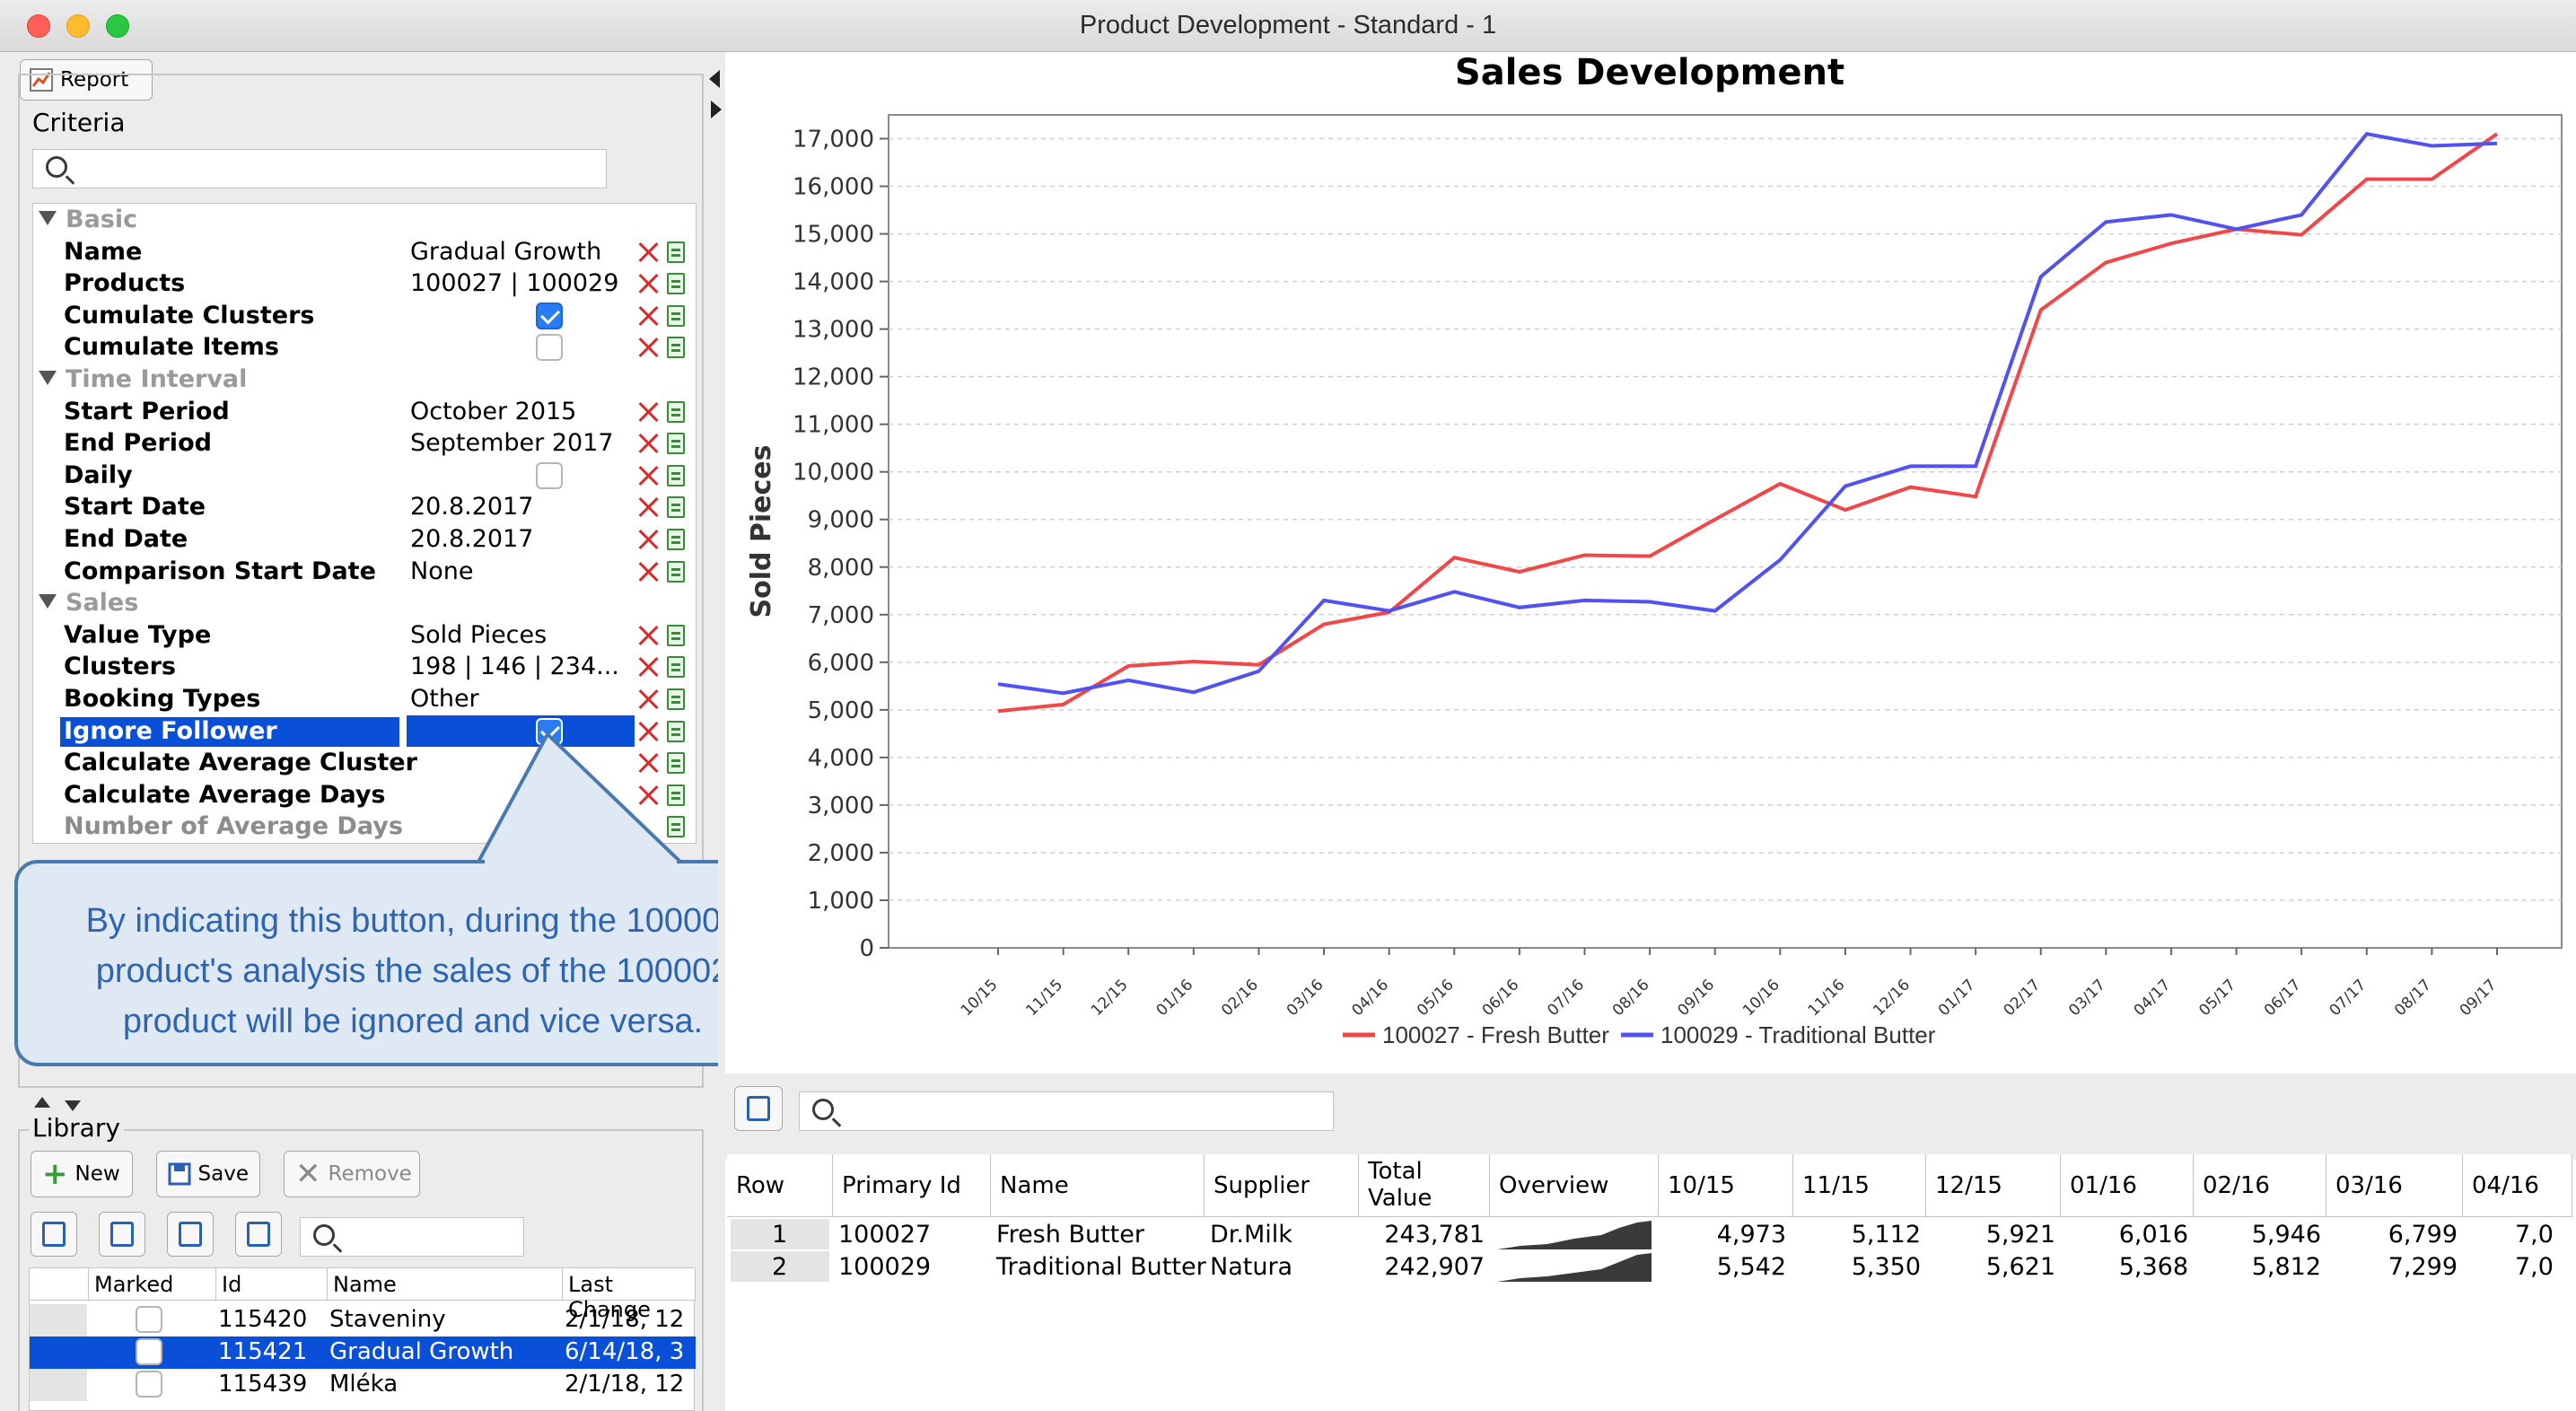  I want to click on report-button: Report, so click(86, 80).